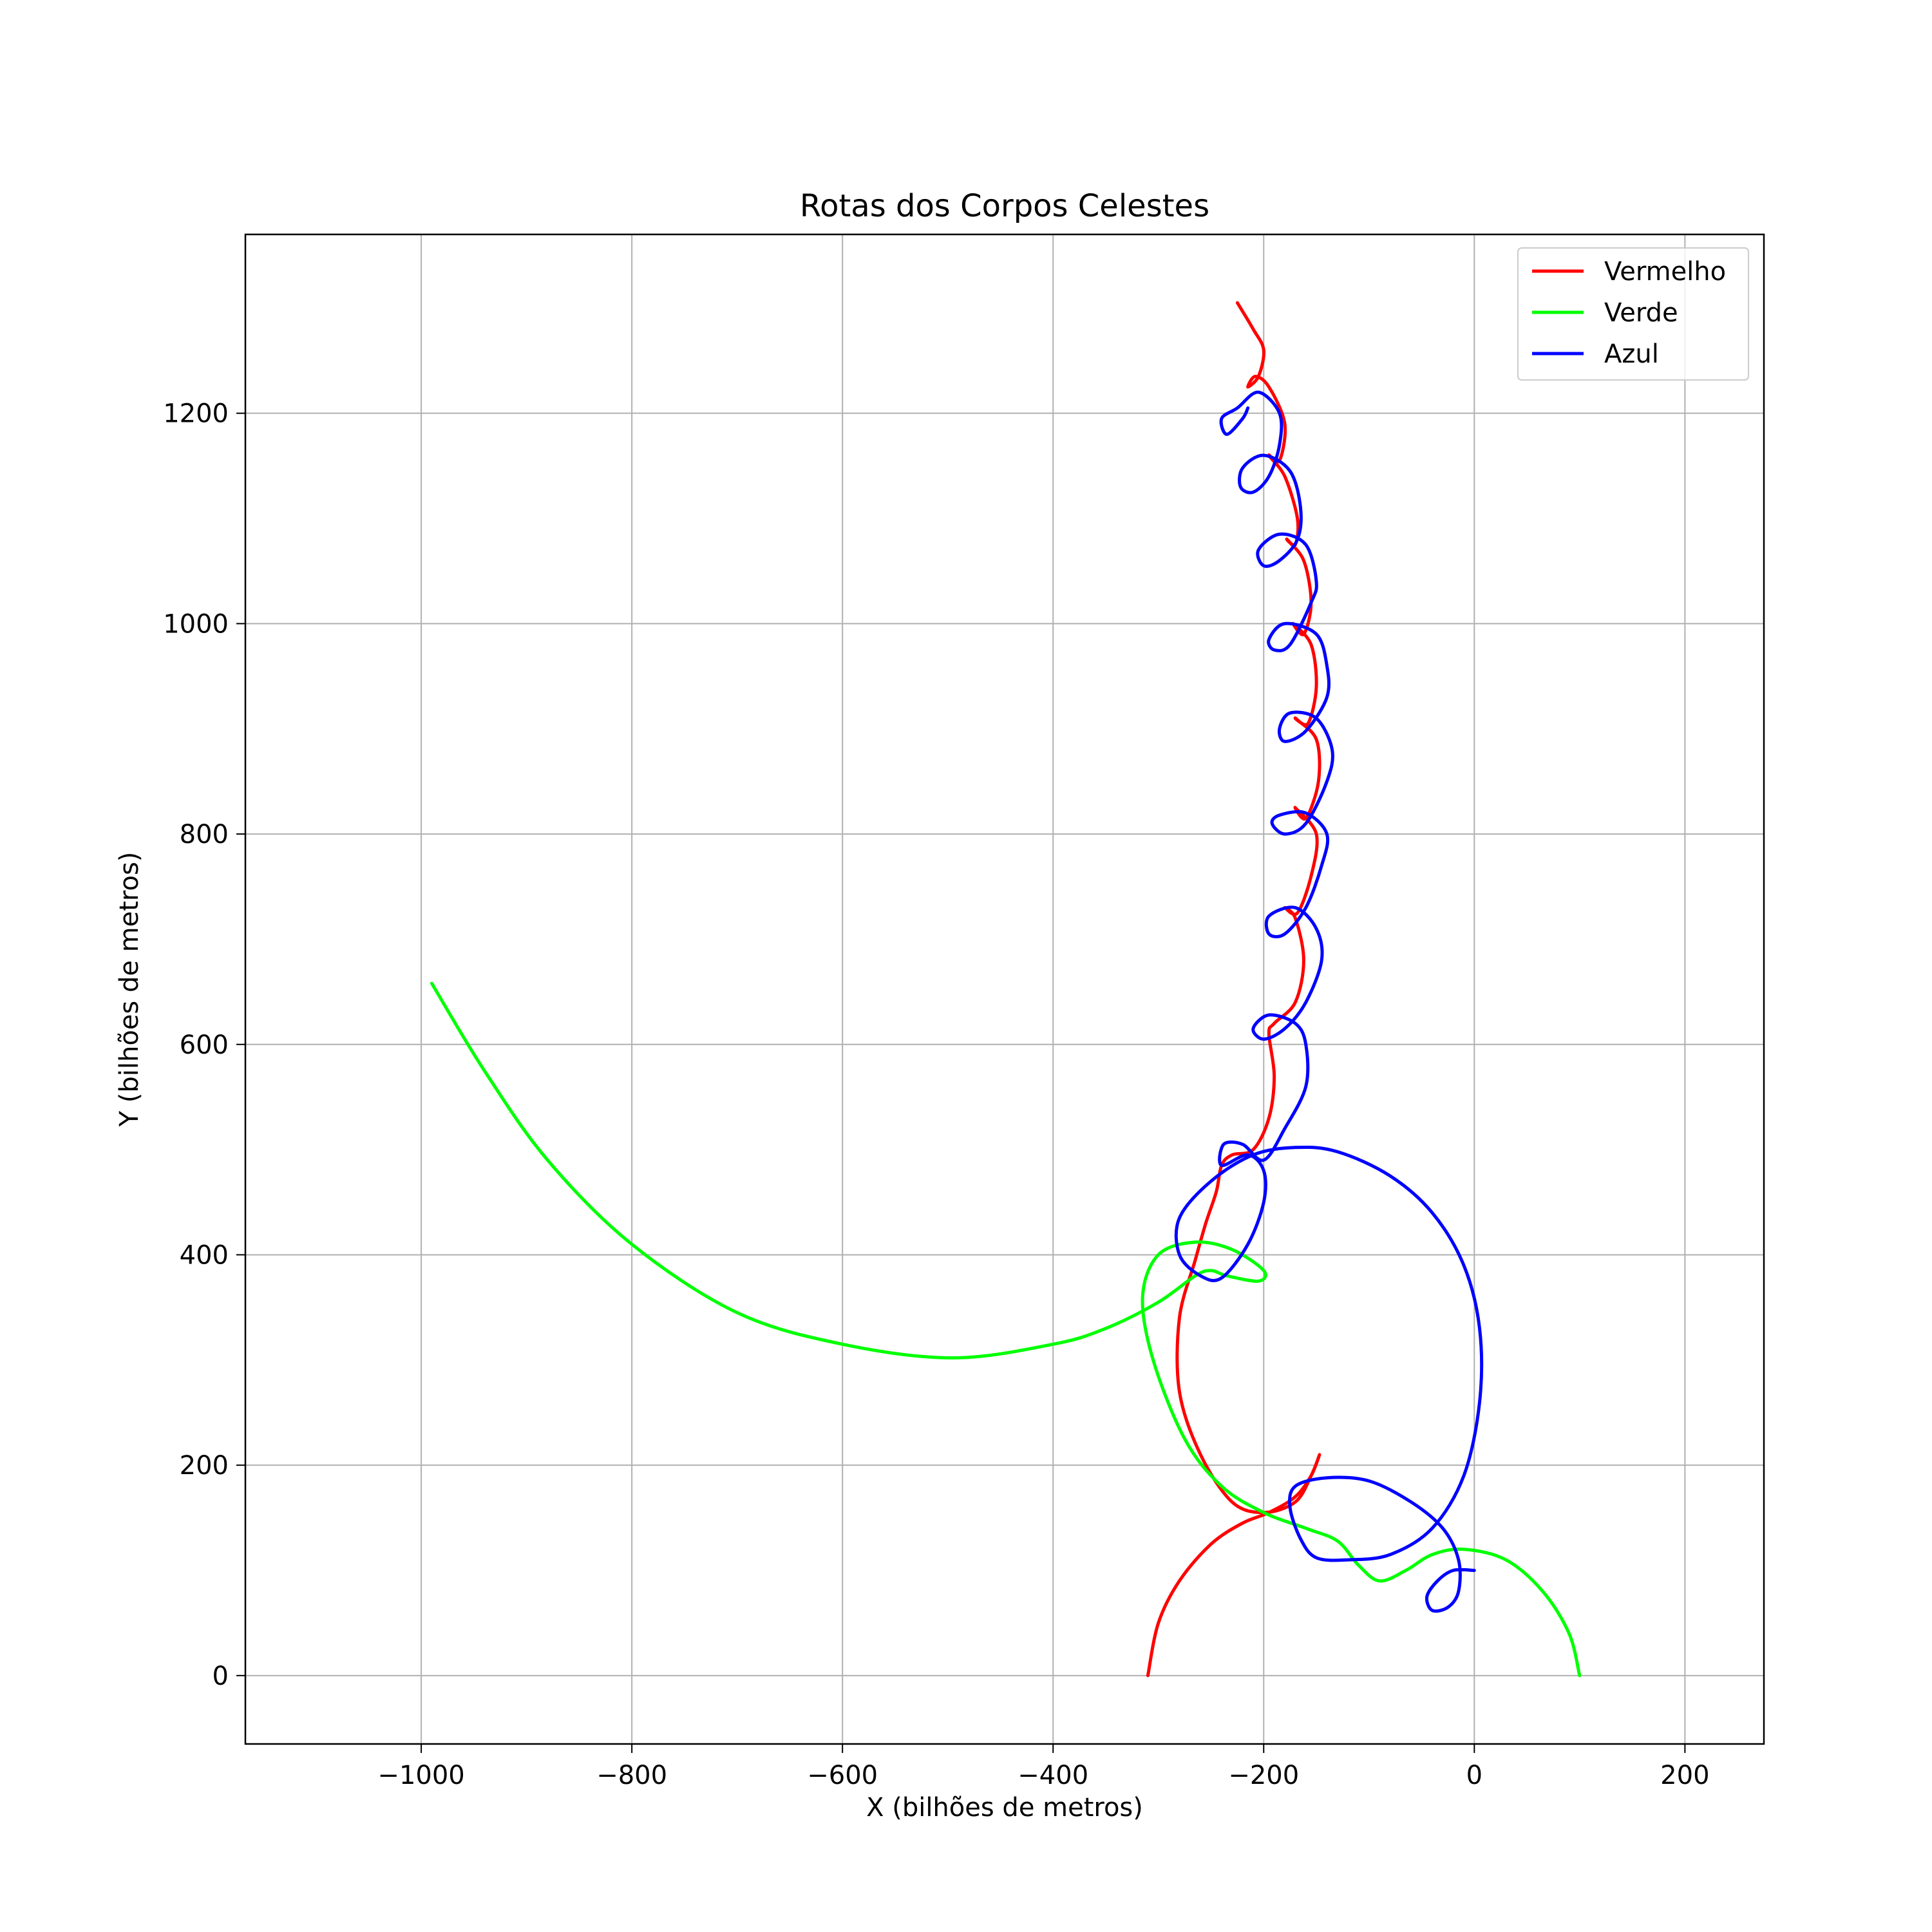 The width and height of the screenshot is (1932, 1932). Describe the element at coordinates (1053, 1775) in the screenshot. I see `x-tick-label: −400` at that location.